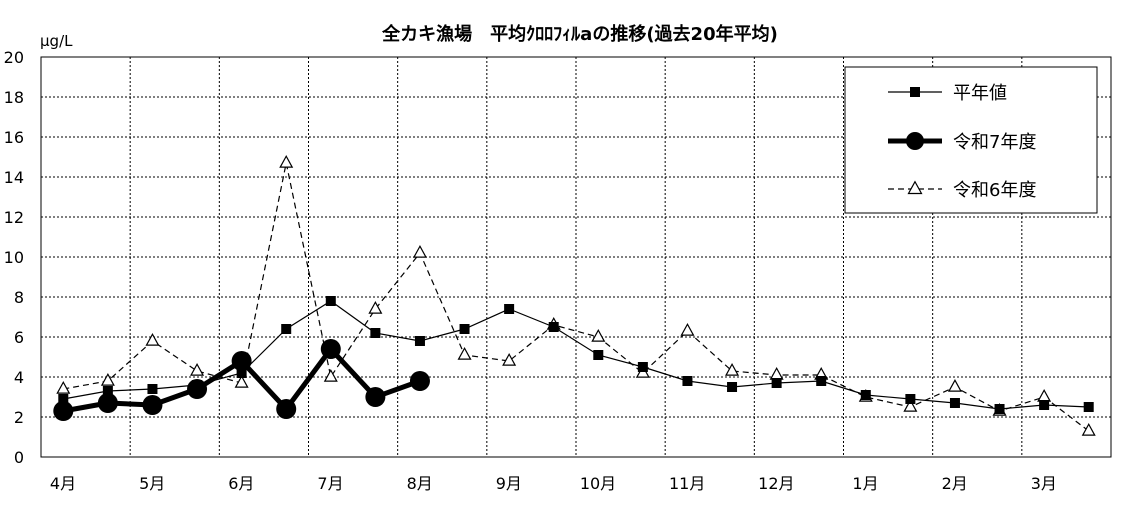 The image size is (1129, 508). What do you see at coordinates (14, 177) in the screenshot?
I see `y-tick-label: 14` at bounding box center [14, 177].